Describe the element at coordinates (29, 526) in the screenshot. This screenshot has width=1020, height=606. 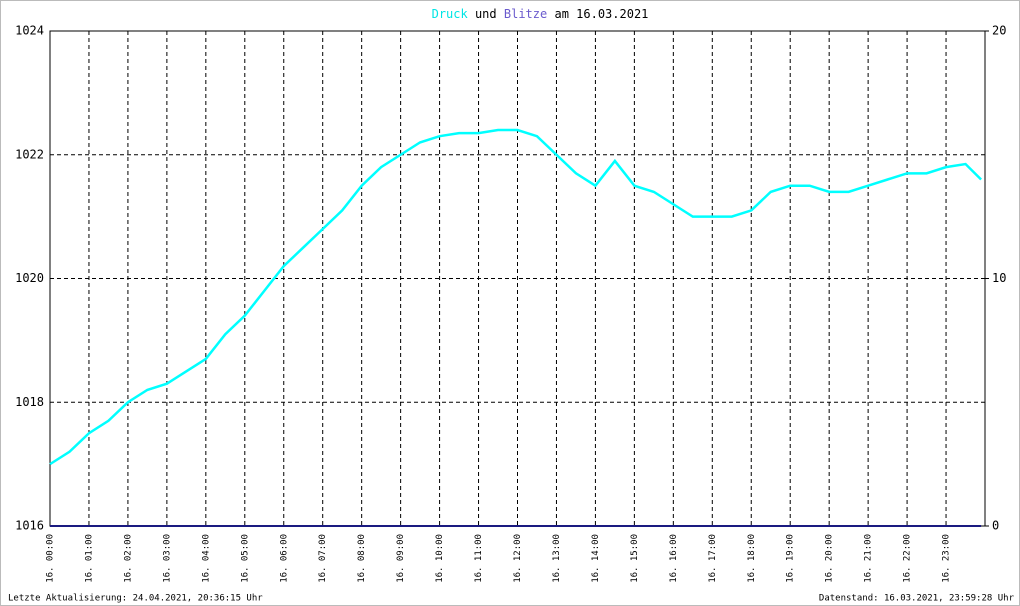
I see `y-tick-label: 1016` at that location.